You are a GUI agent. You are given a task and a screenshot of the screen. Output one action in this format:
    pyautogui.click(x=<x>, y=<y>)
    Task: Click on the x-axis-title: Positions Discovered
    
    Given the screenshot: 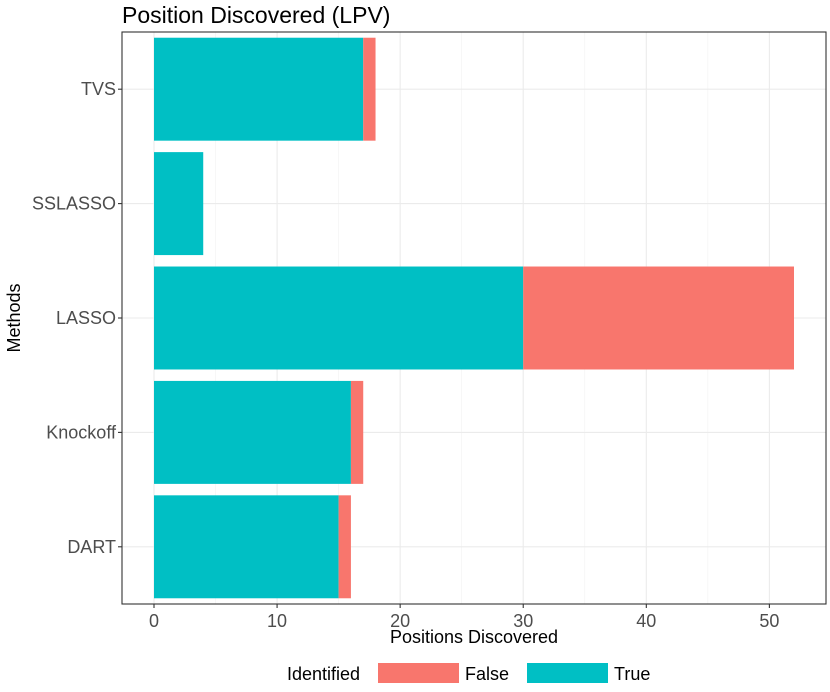 What is the action you would take?
    pyautogui.click(x=474, y=637)
    